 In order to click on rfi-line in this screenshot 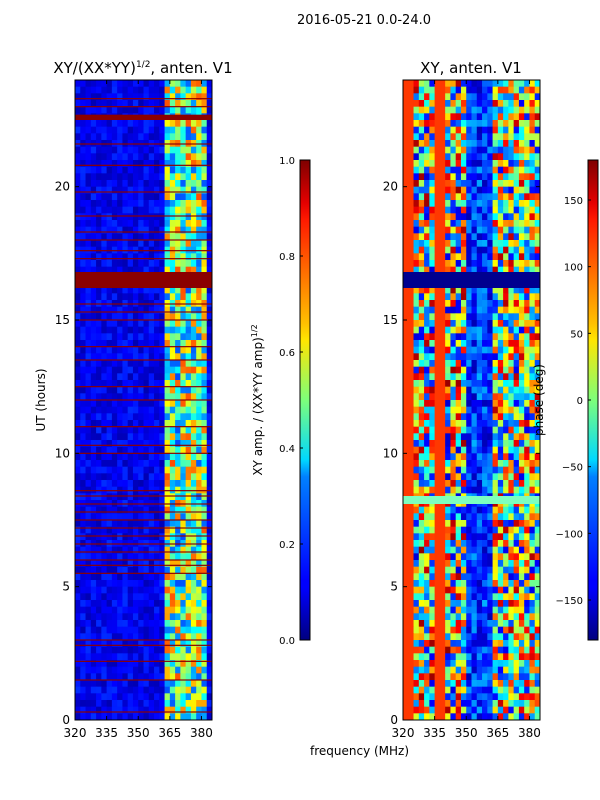, I will do `click(143, 560)`.